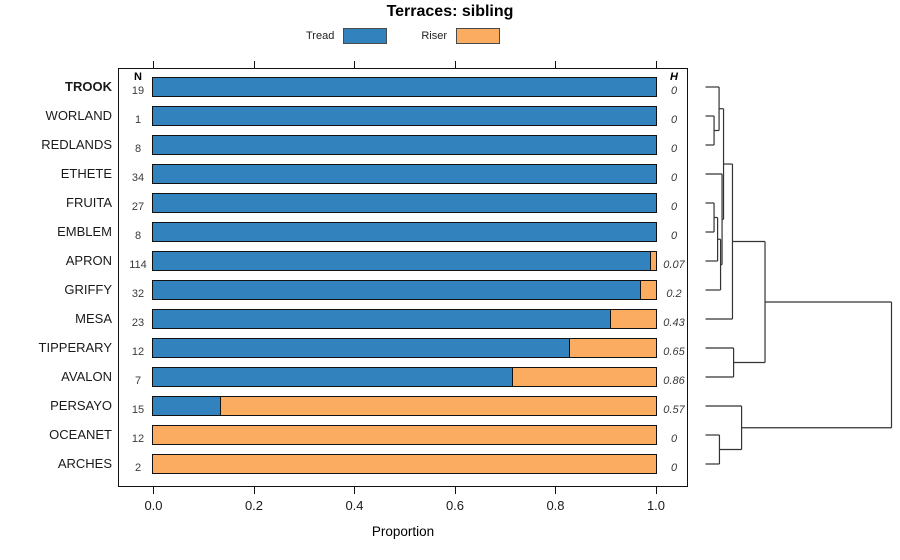  What do you see at coordinates (86, 376) in the screenshot?
I see `row-label: AVALON` at bounding box center [86, 376].